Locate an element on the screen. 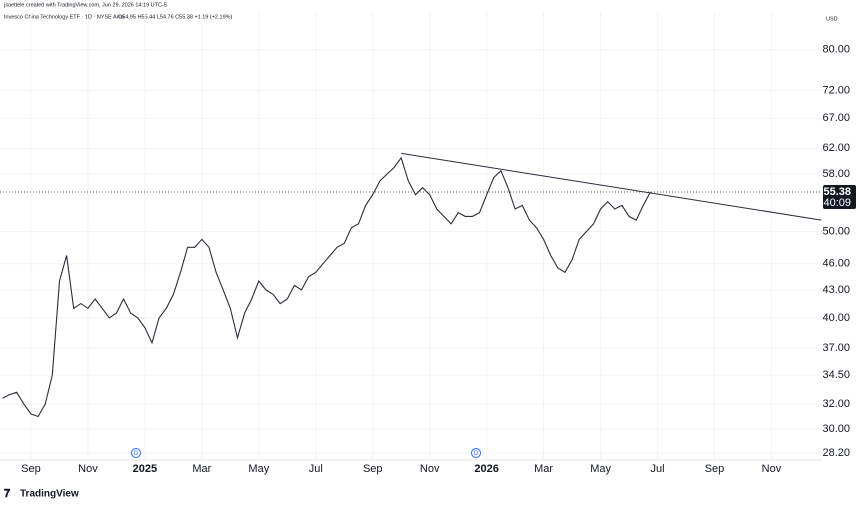 The height and width of the screenshot is (512, 860). x-tick-label: 2026 is located at coordinates (486, 469).